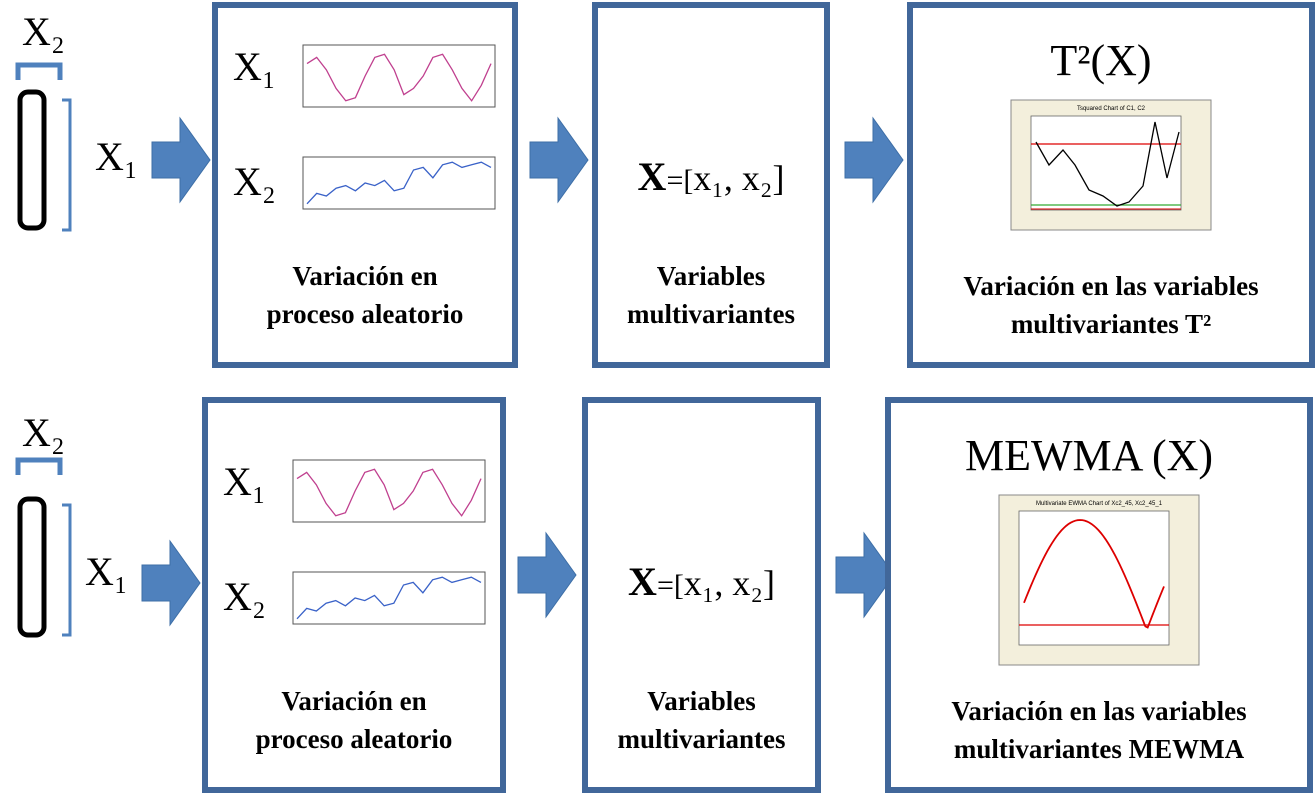  What do you see at coordinates (1089, 455) in the screenshot?
I see `chart-title: MEWMA (X)` at bounding box center [1089, 455].